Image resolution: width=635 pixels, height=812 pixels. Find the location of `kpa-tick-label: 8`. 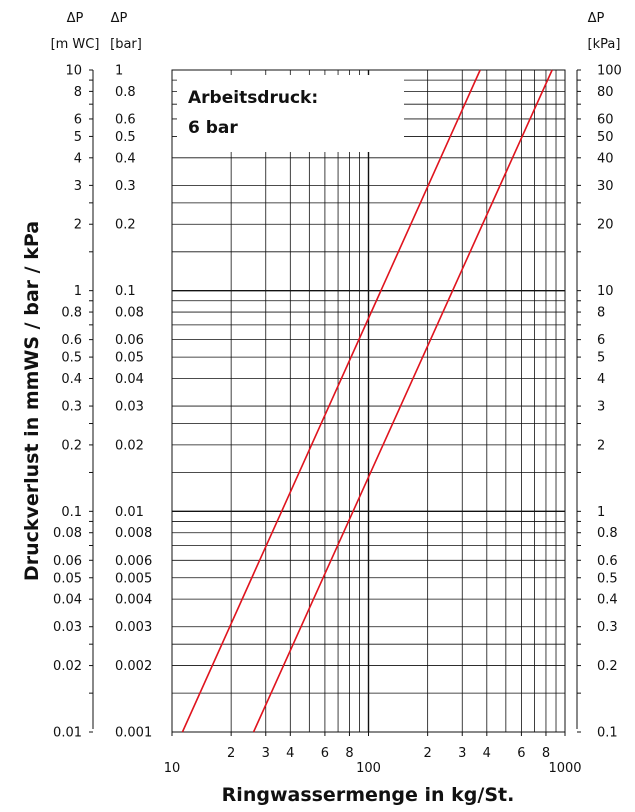

kpa-tick-label: 8 is located at coordinates (601, 313).